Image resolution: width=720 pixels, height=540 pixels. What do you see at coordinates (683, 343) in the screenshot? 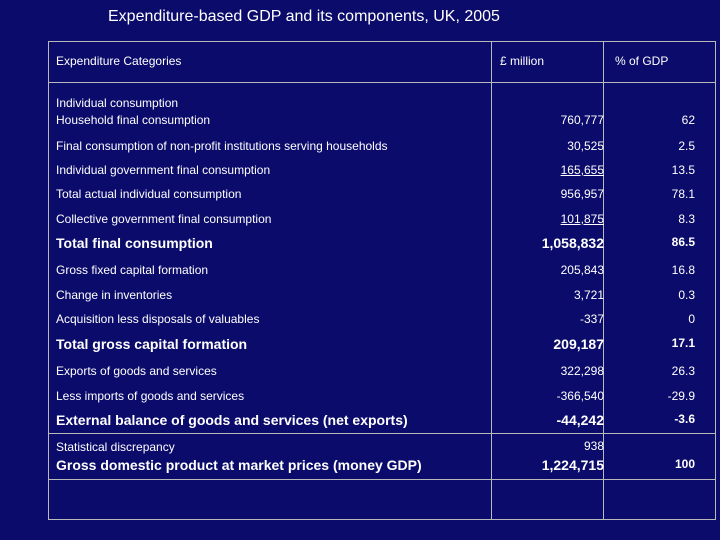
I see `row-percent: 17.1` at bounding box center [683, 343].